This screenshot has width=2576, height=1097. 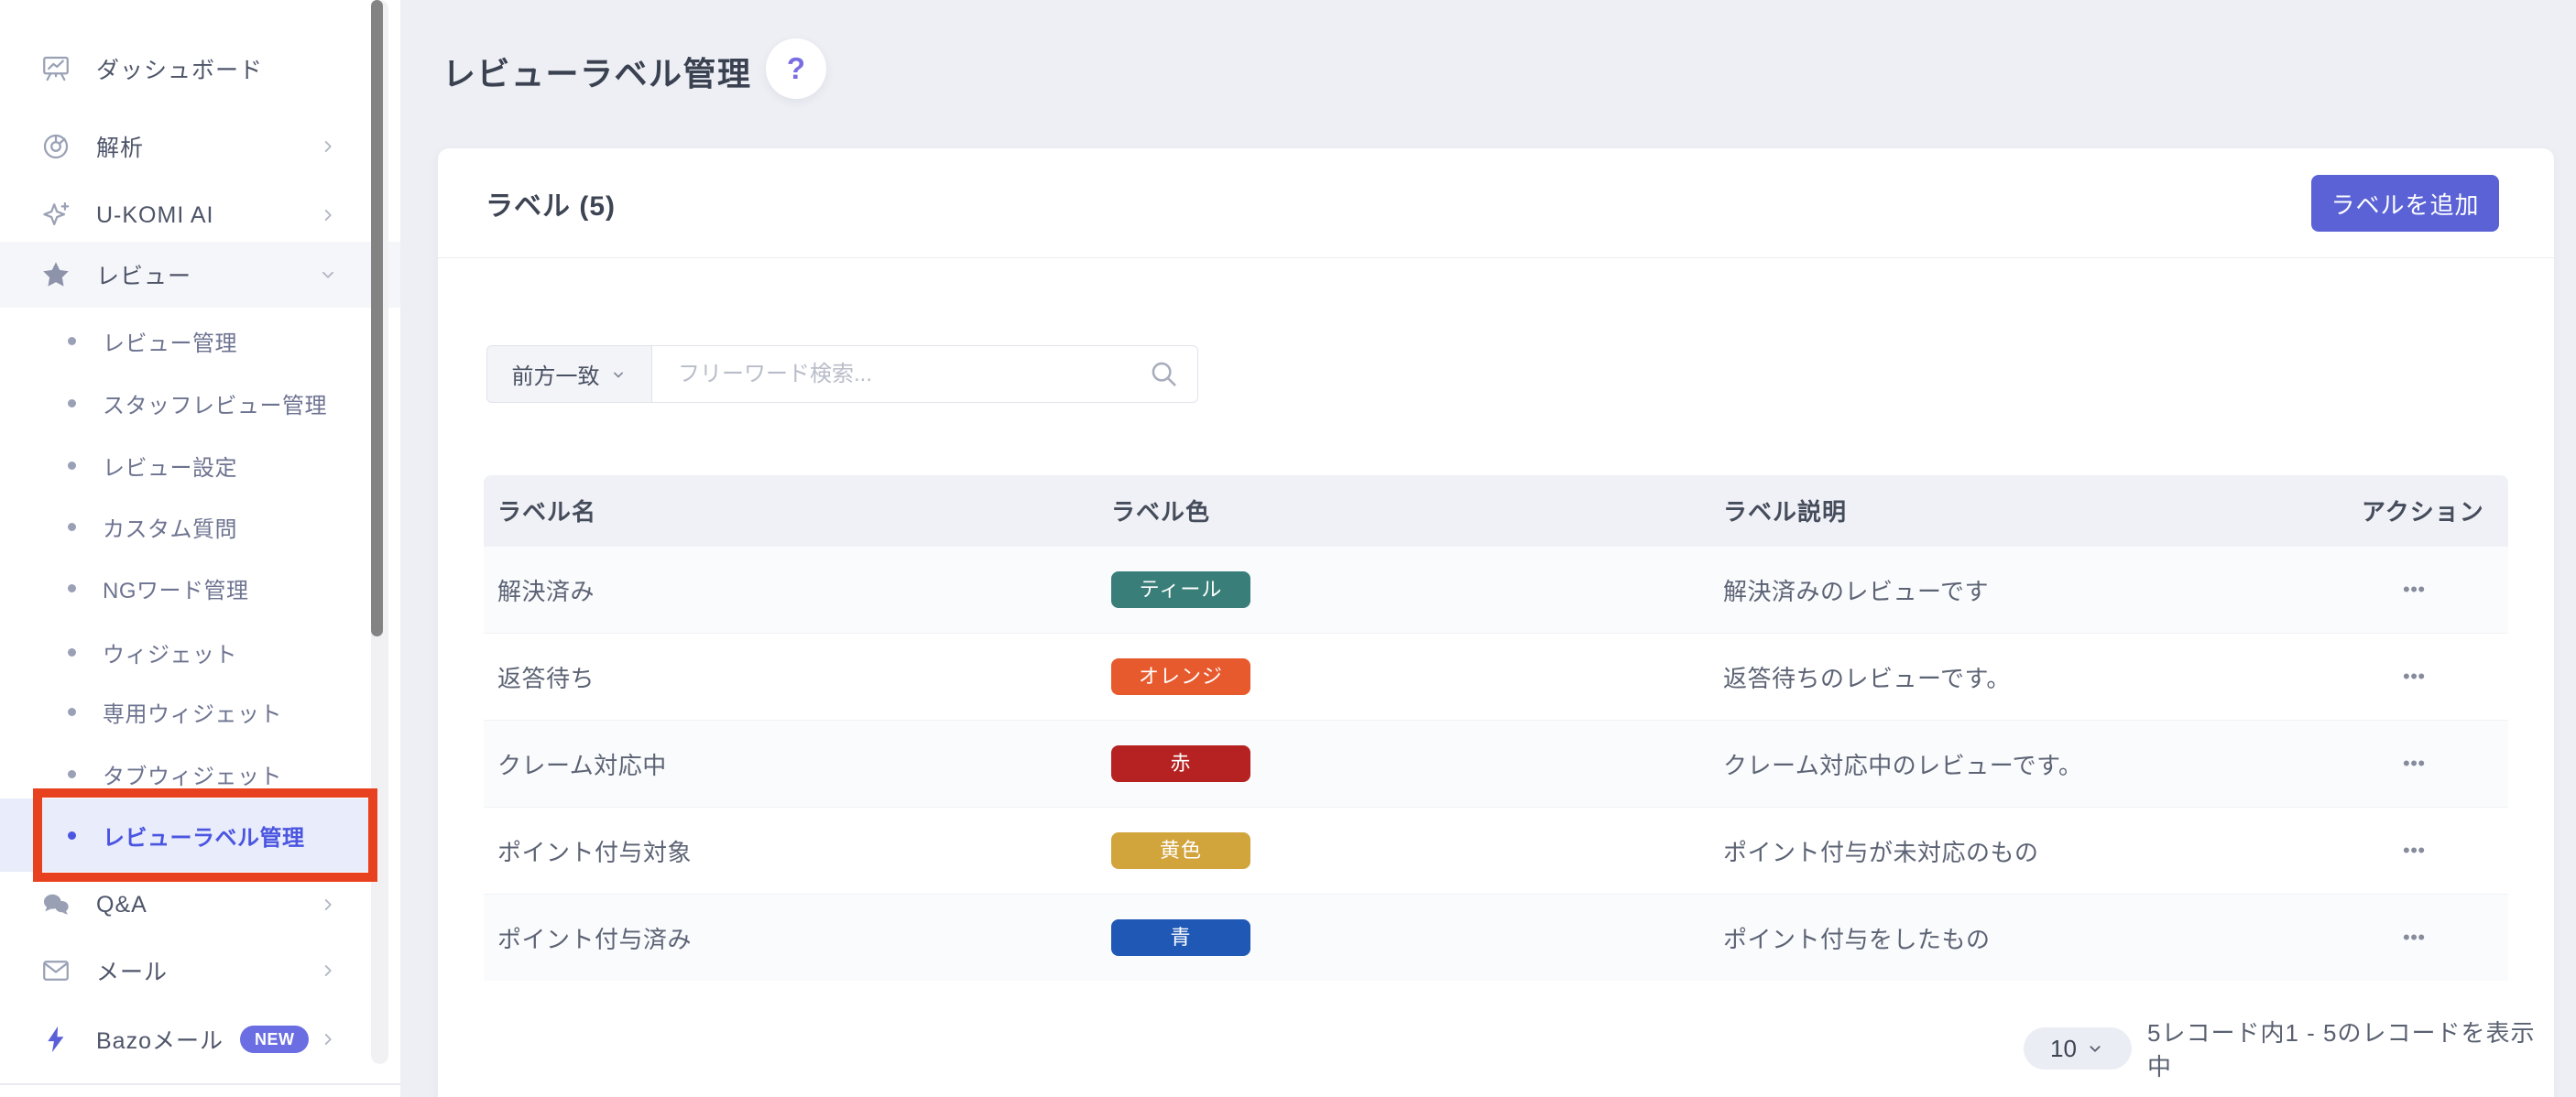 I want to click on sidebar-item-review-management: レビュー管理, so click(x=200, y=340).